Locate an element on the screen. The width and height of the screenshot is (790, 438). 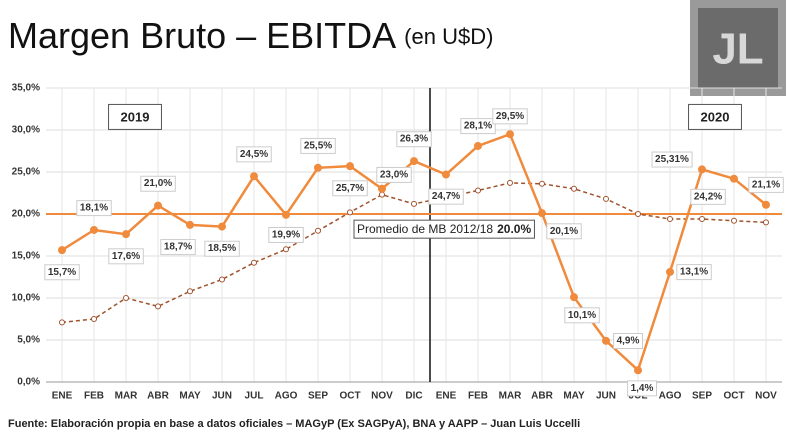
reference-label: Promedio de MB 2012/18 20.0% is located at coordinates (444, 229).